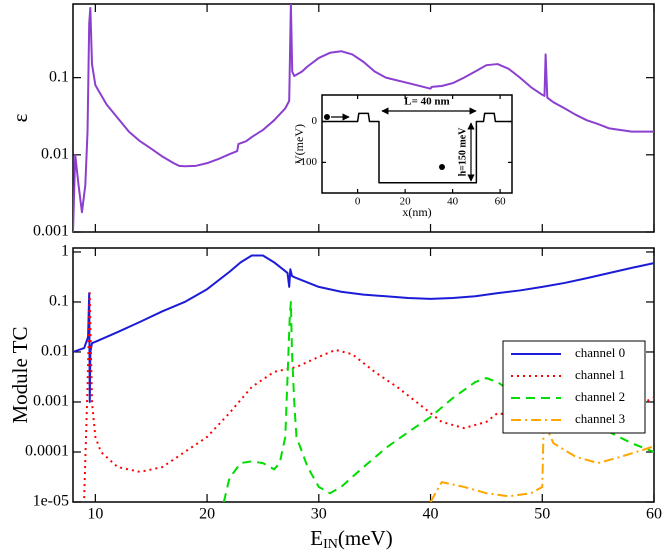  I want to click on y-tick-label: 0, so click(315, 121).